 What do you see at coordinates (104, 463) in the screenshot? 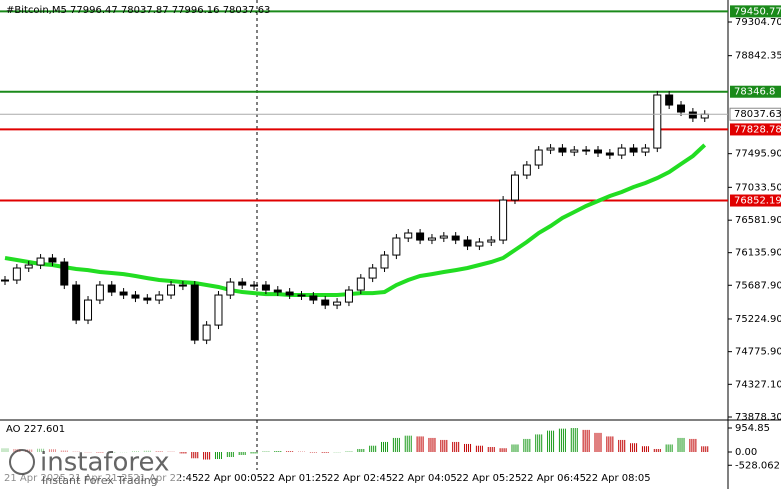
I see `watermark-brand: instaforex` at bounding box center [104, 463].